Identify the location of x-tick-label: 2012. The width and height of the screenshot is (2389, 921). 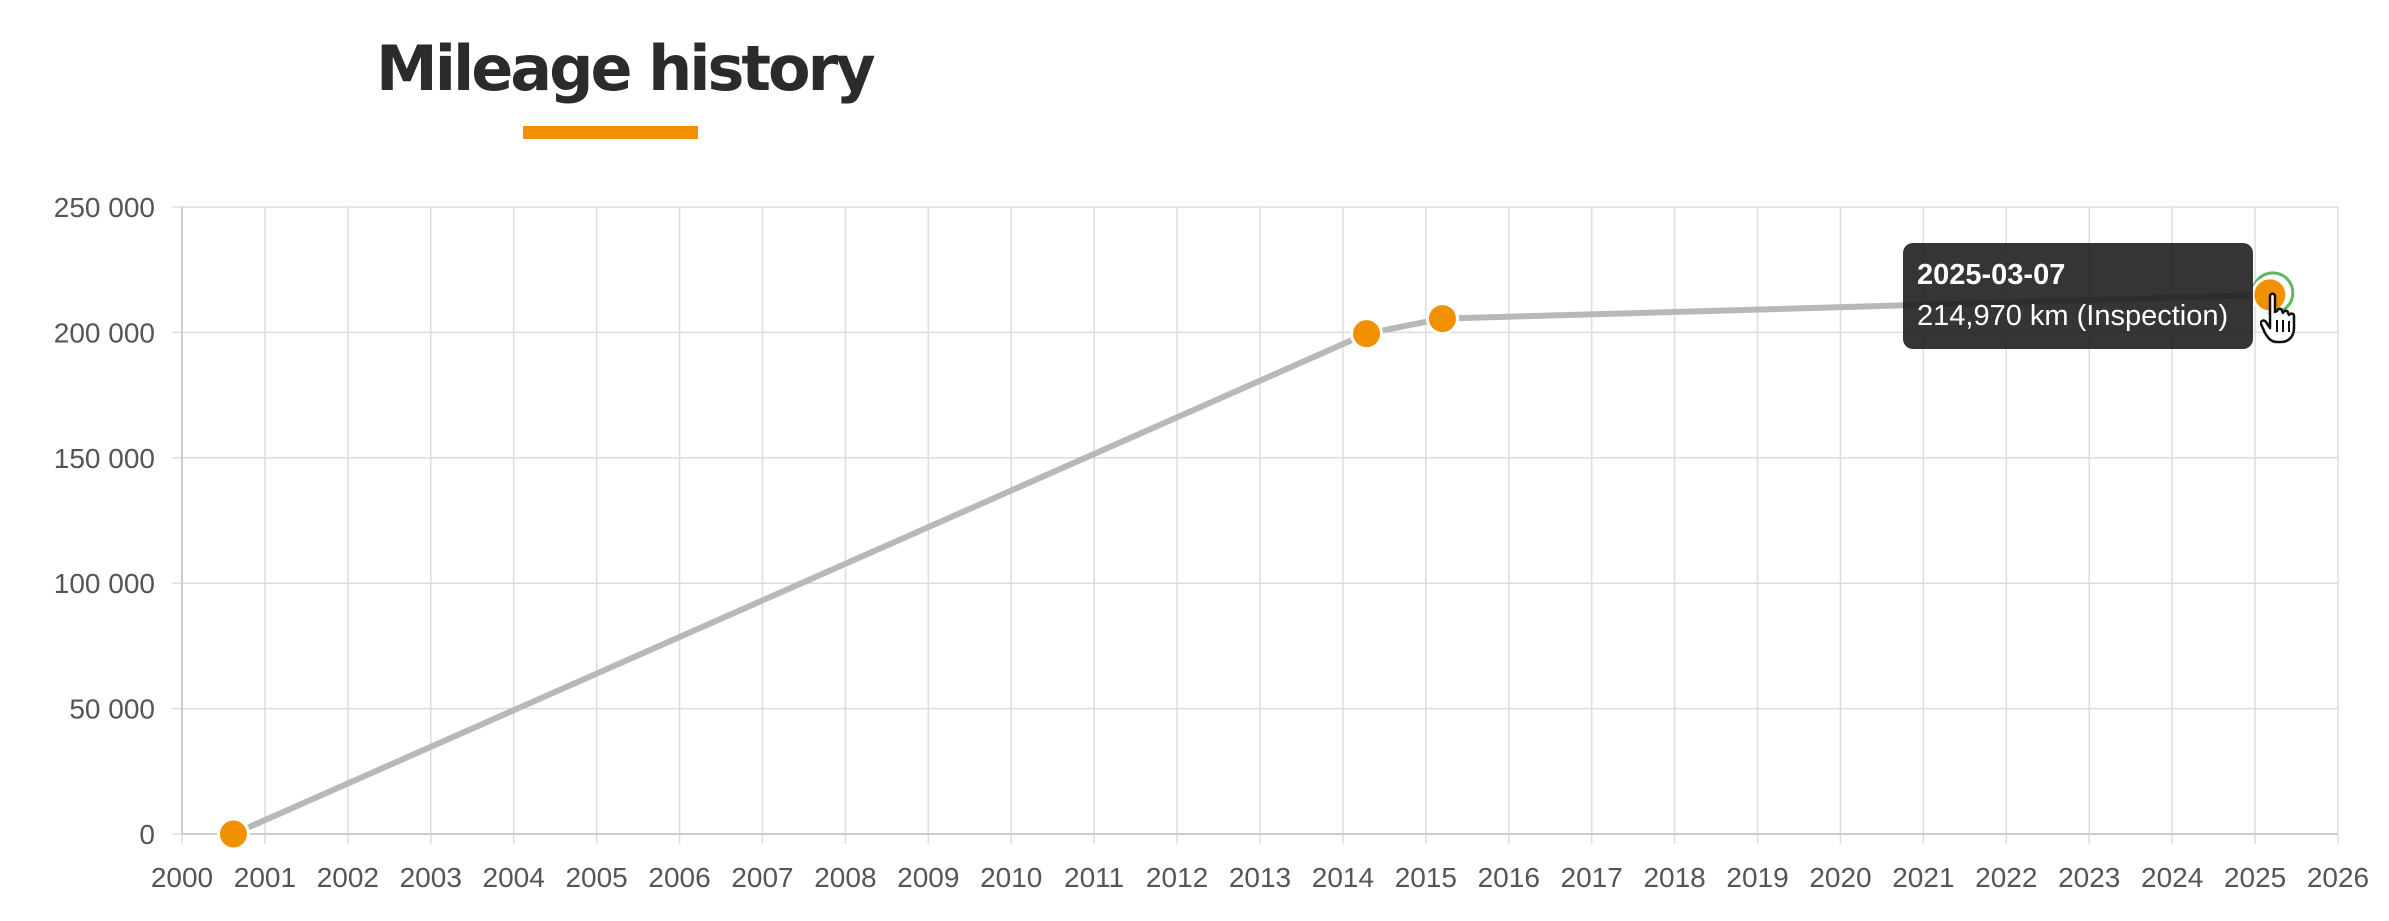
(1177, 877).